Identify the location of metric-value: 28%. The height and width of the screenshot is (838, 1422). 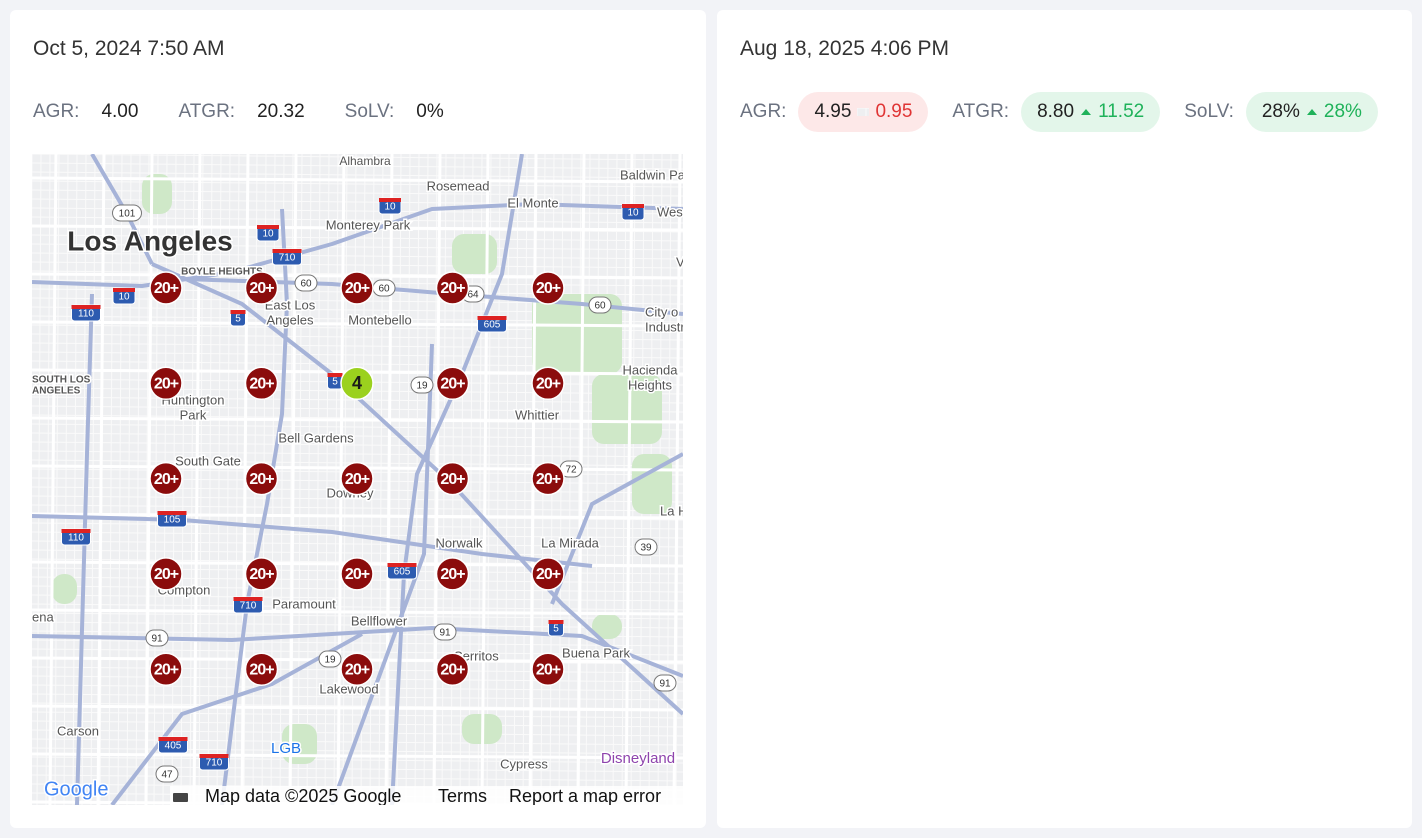
(1280, 111).